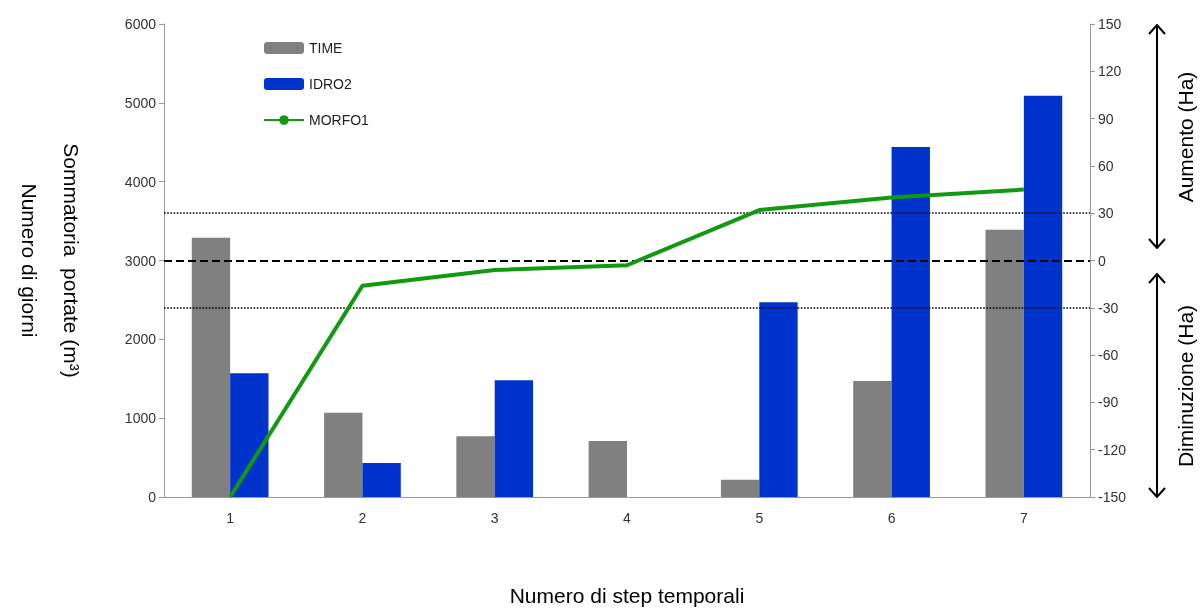 The width and height of the screenshot is (1200, 611). I want to click on x-tick-label: 5, so click(759, 518).